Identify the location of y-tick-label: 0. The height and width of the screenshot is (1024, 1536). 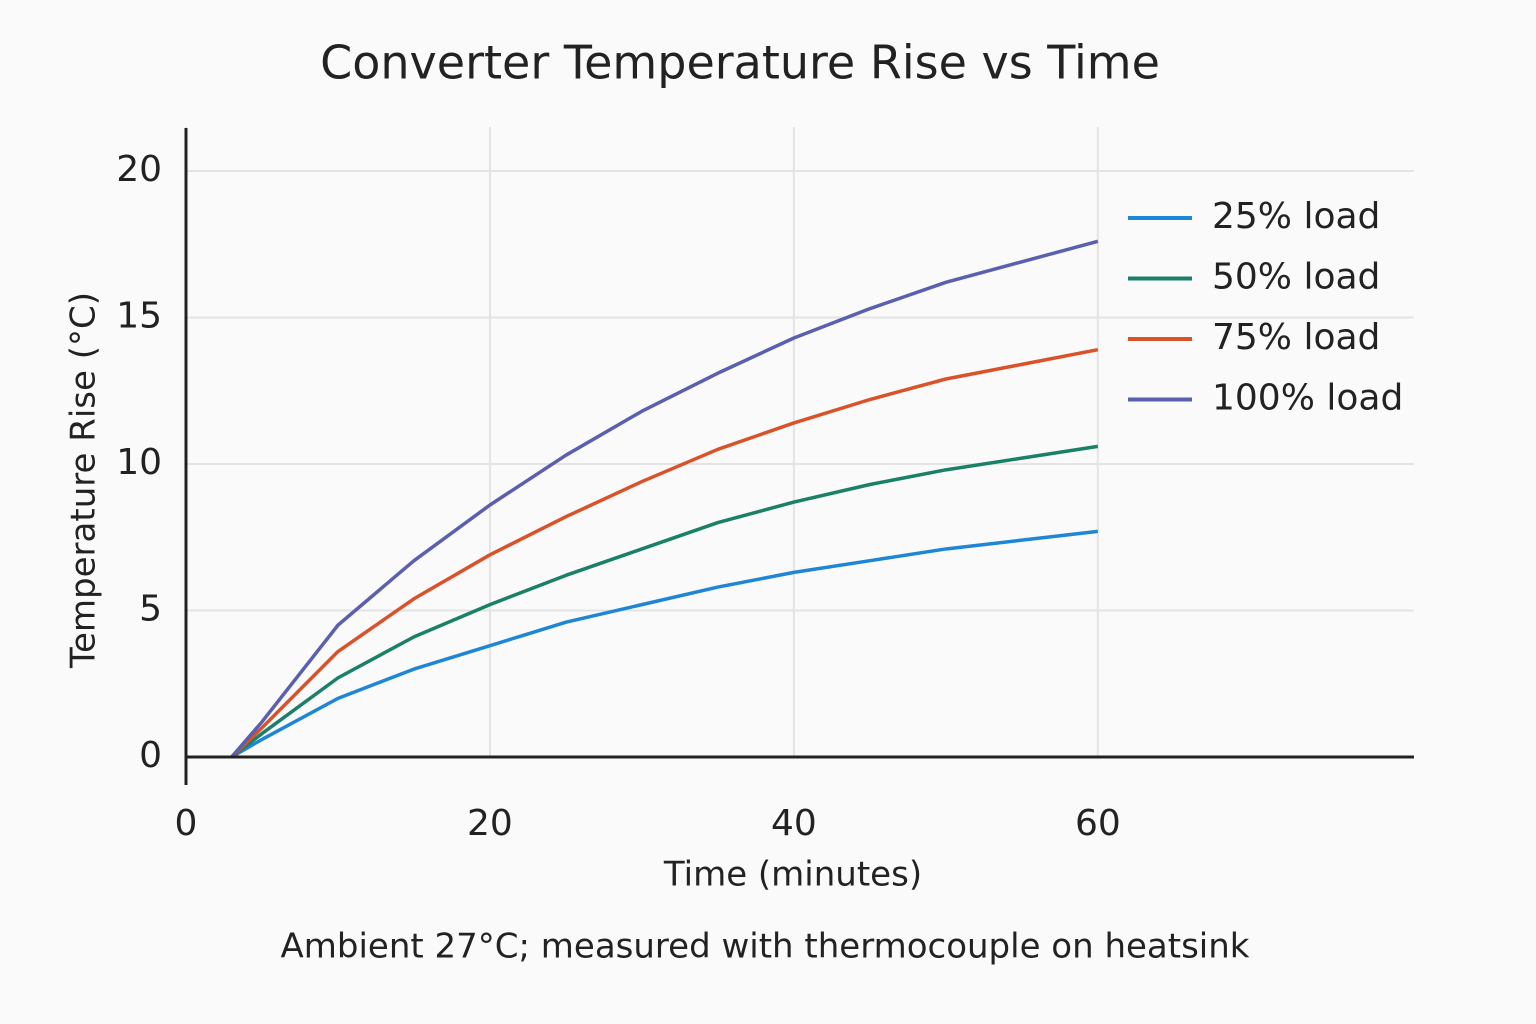
(150, 755).